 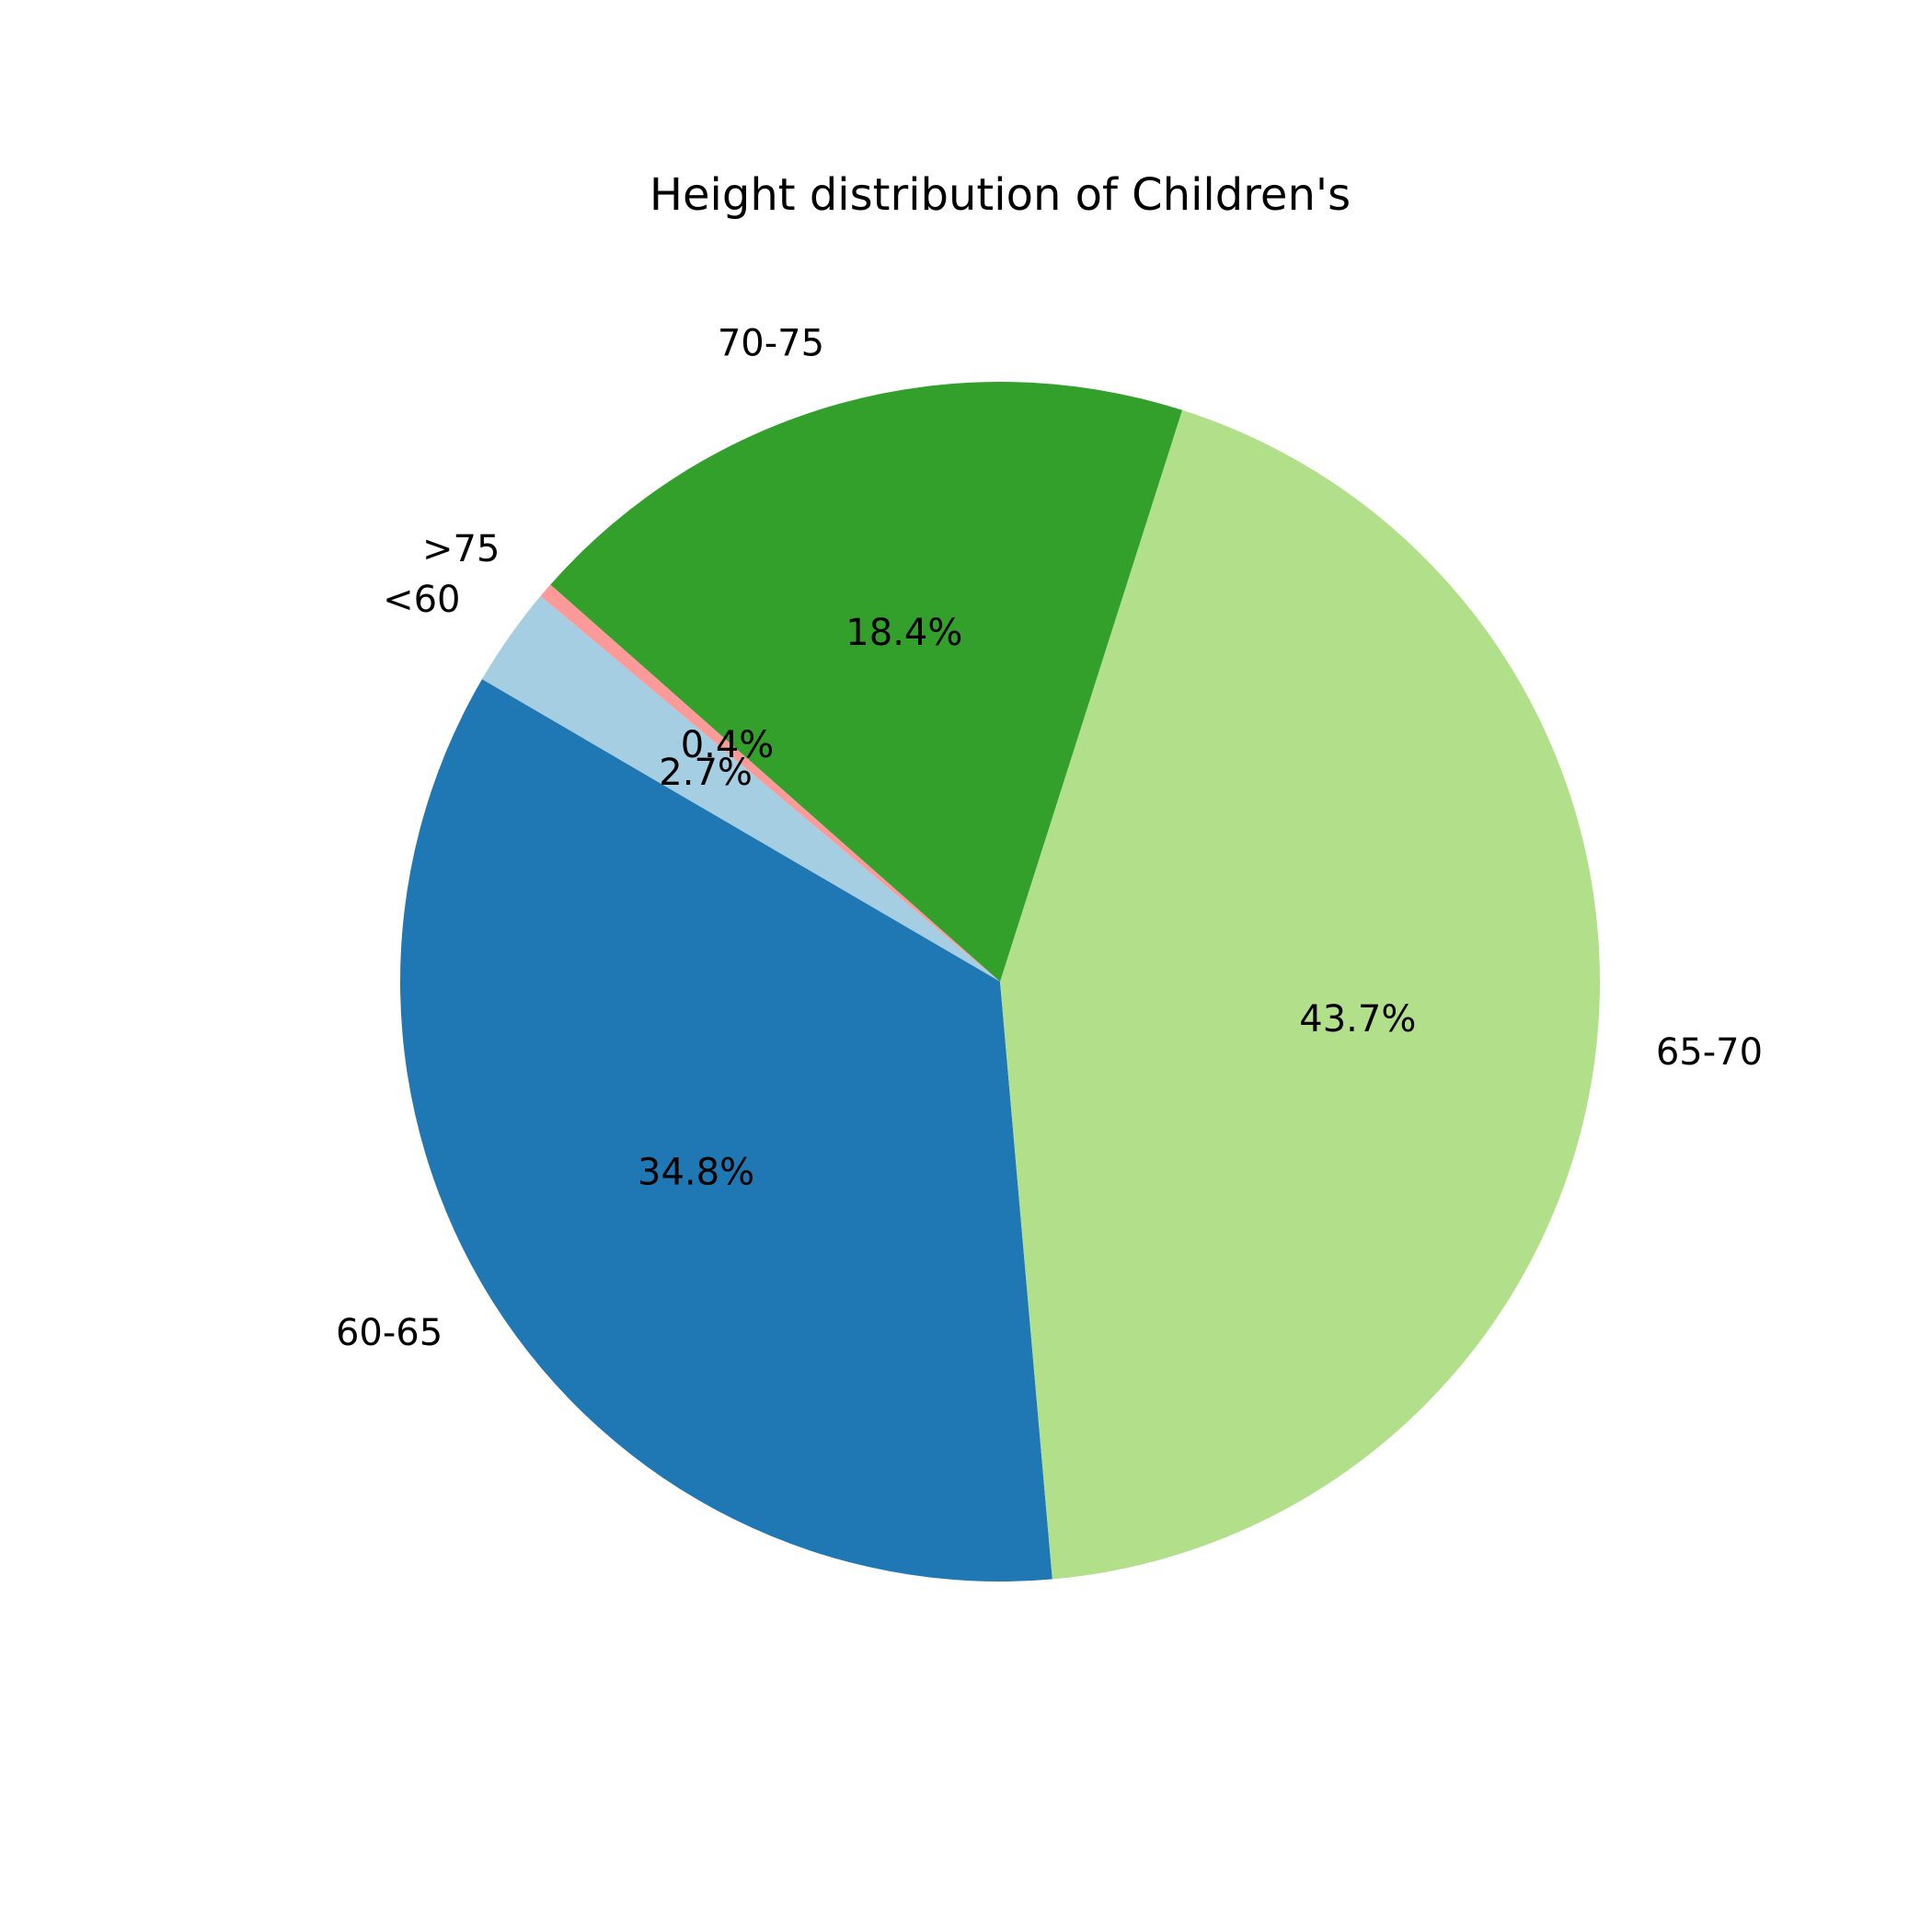 What do you see at coordinates (421, 600) in the screenshot?
I see `slice-label: <60` at bounding box center [421, 600].